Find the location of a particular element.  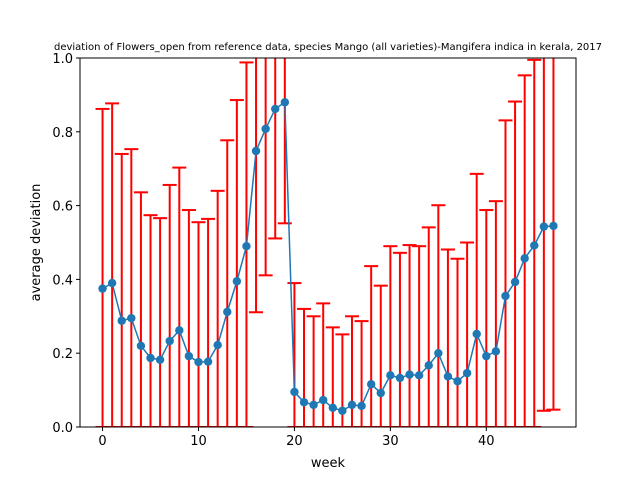

x-tick-label: 0 is located at coordinates (102, 441).